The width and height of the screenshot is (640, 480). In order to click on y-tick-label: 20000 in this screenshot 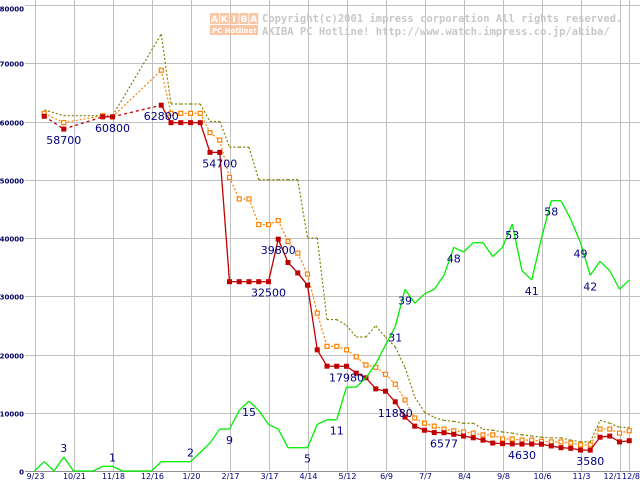, I will do `click(12, 357)`.